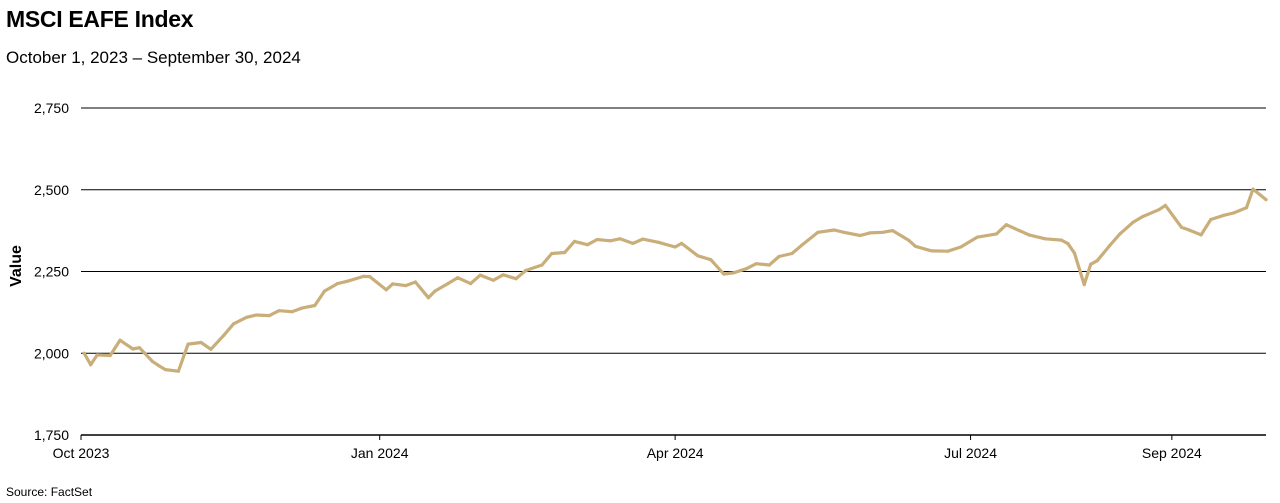 This screenshot has width=1280, height=503. What do you see at coordinates (627, 448) in the screenshot?
I see `x-tick-labels: Oct 2023 Jan 2024 Apr 2024 Jul 2024 Sep 2024` at bounding box center [627, 448].